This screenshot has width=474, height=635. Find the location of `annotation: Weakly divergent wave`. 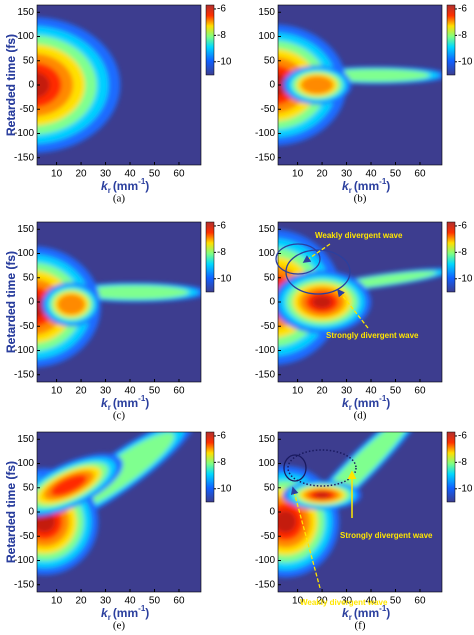

annotation: Weakly divergent wave is located at coordinates (359, 235).